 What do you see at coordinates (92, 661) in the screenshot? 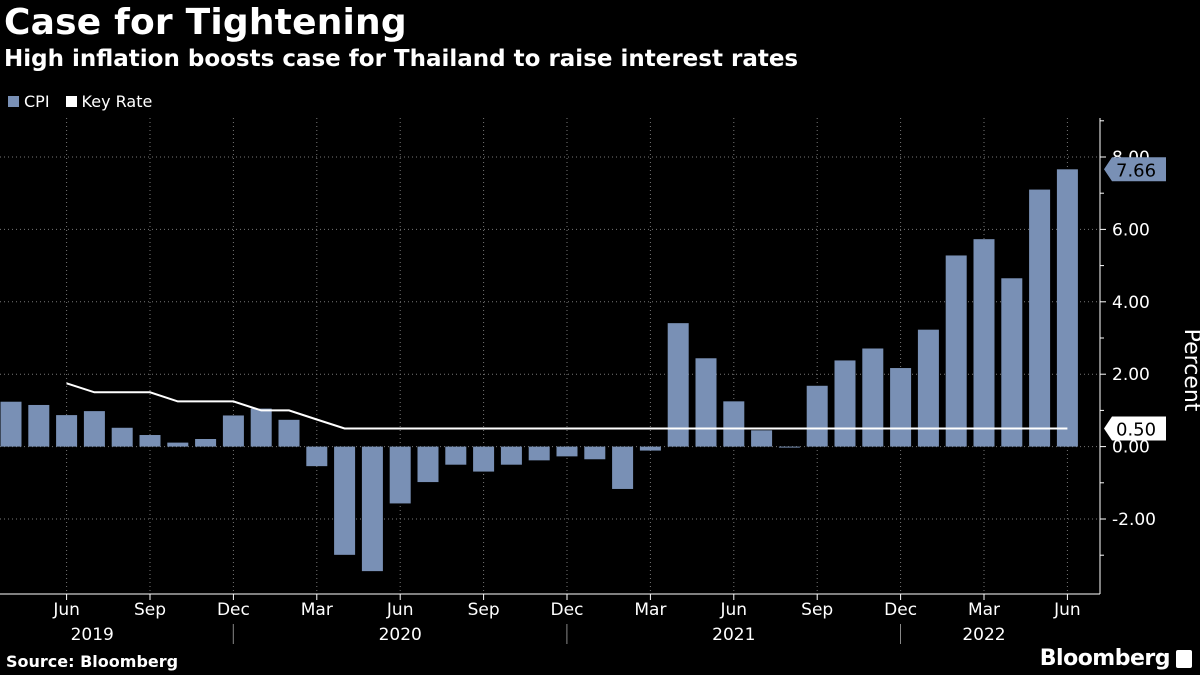
I see `source-note: Source: Bloomberg` at bounding box center [92, 661].